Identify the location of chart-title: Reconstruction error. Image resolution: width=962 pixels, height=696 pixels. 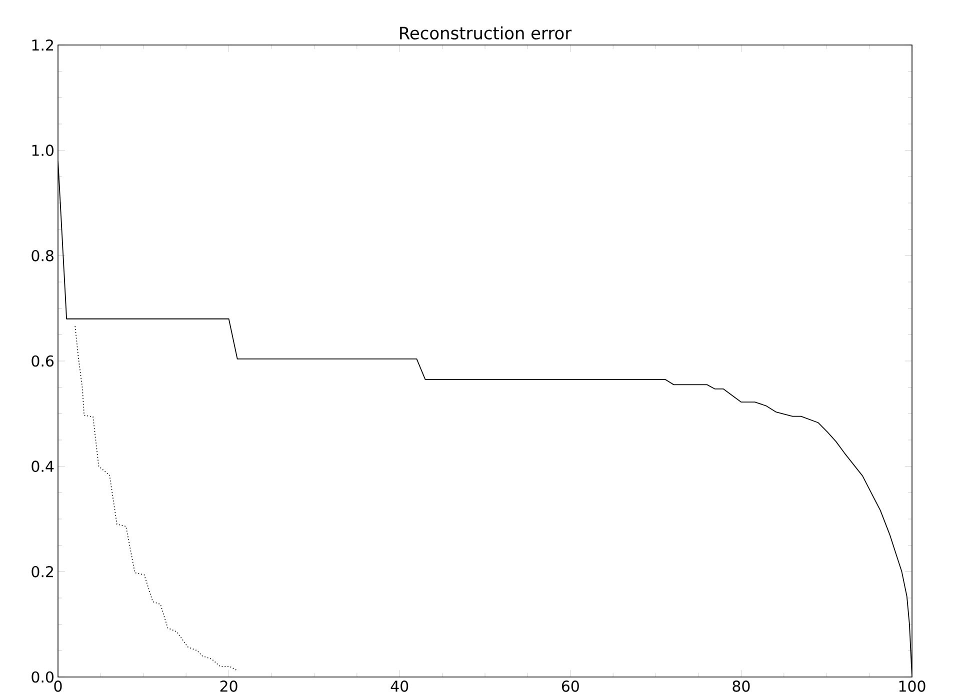
(486, 33).